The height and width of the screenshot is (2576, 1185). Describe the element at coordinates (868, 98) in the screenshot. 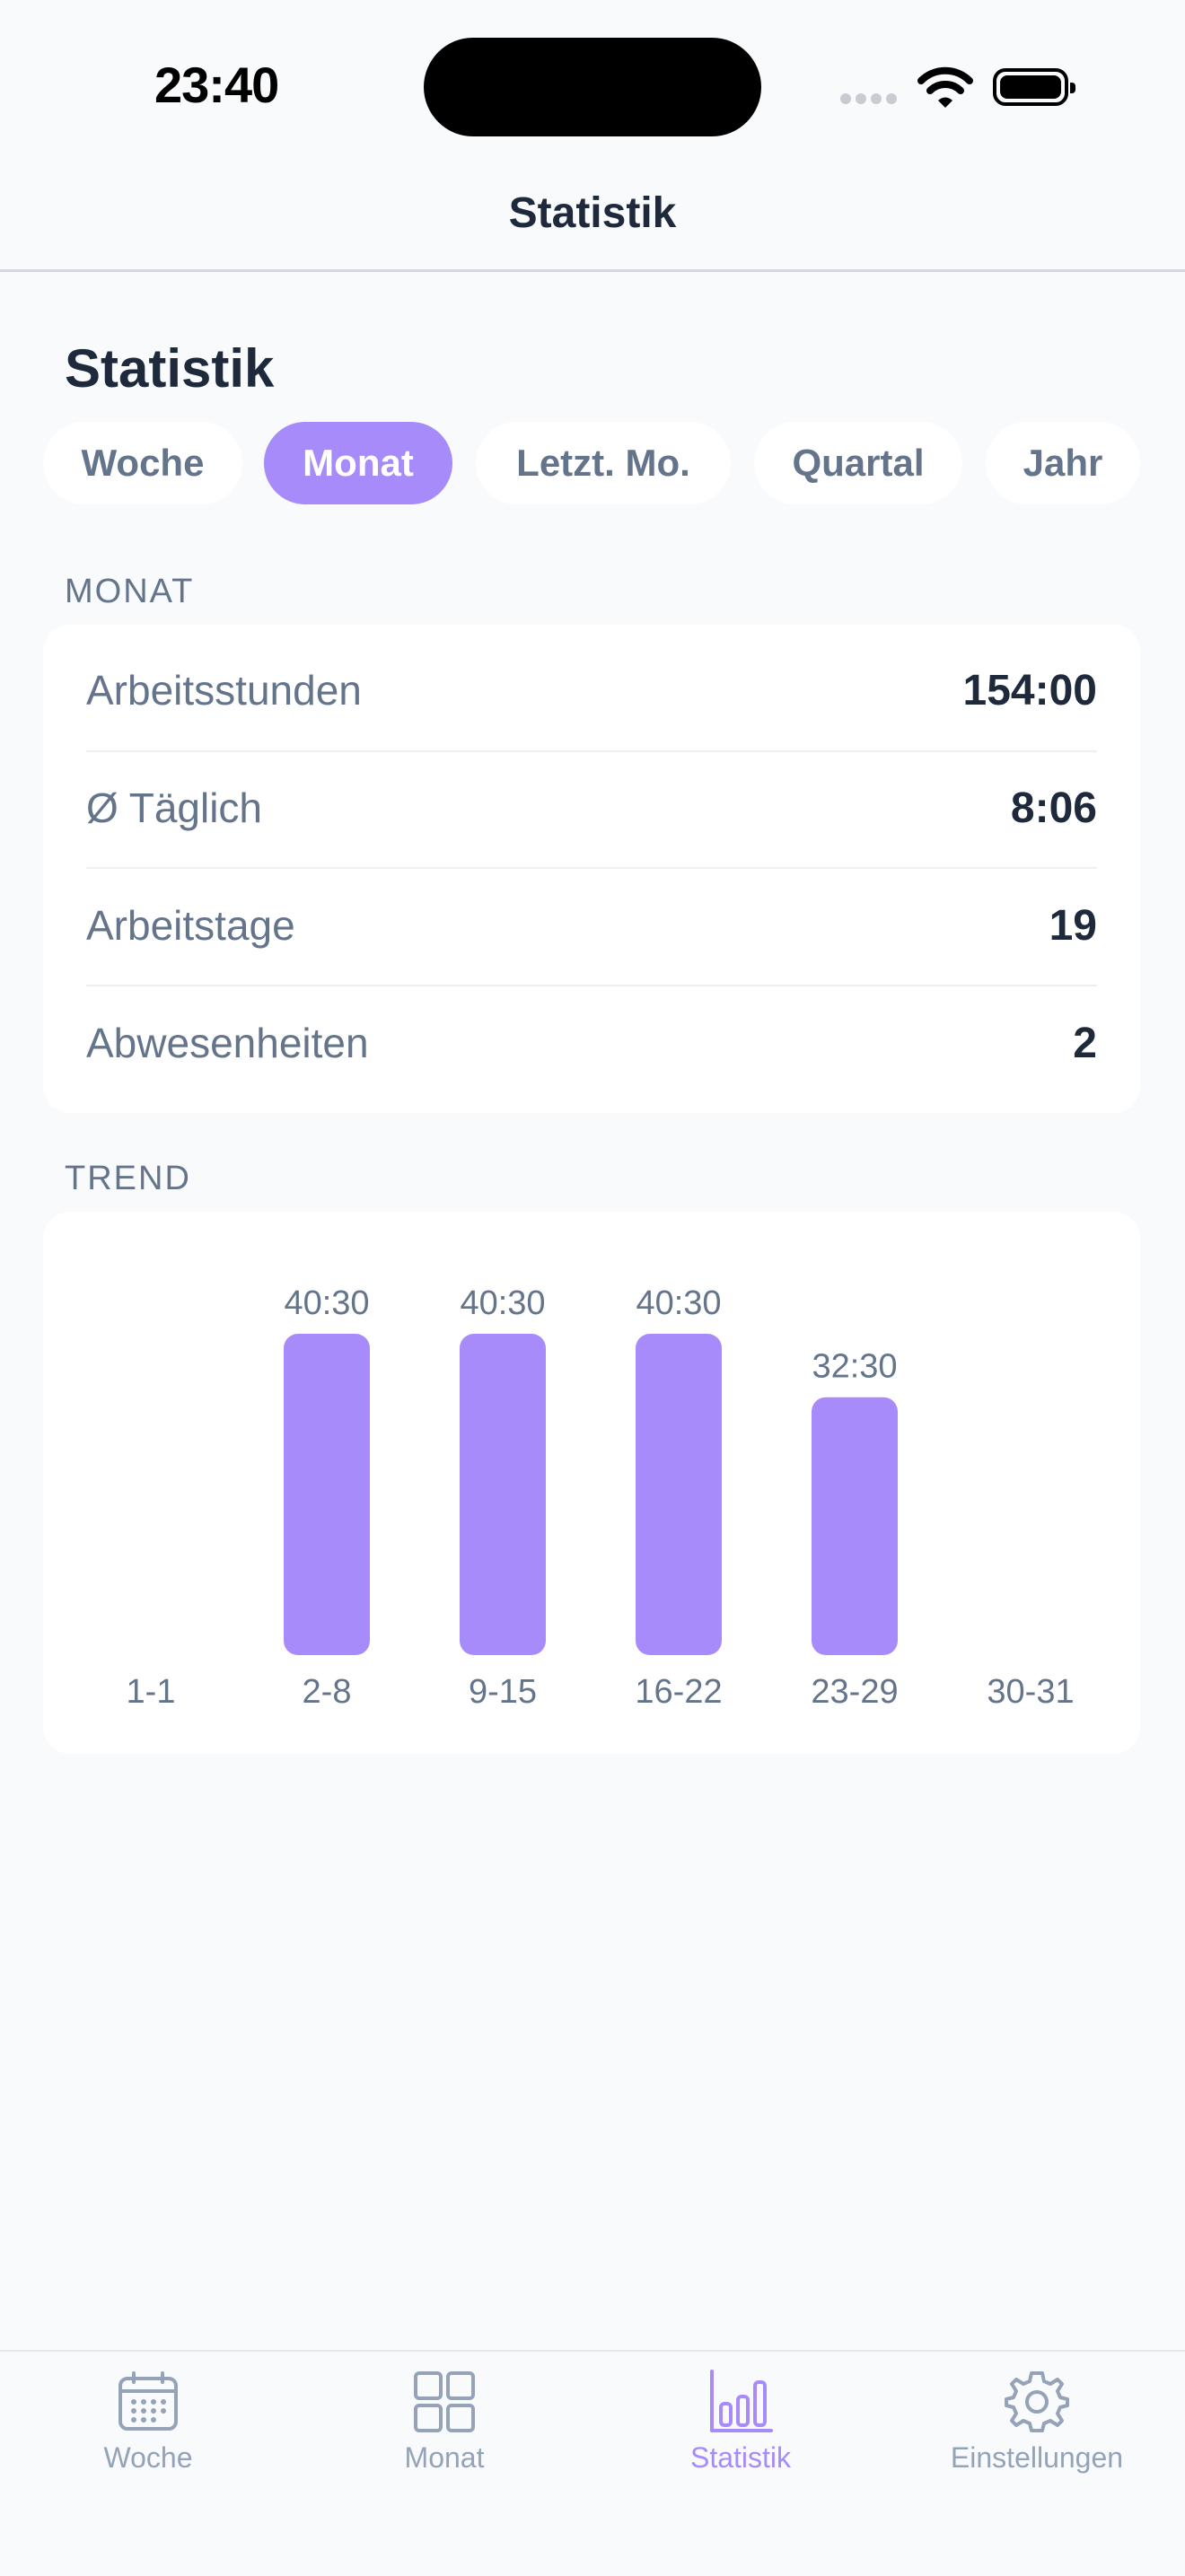

I see `cellular-signal-icon` at that location.